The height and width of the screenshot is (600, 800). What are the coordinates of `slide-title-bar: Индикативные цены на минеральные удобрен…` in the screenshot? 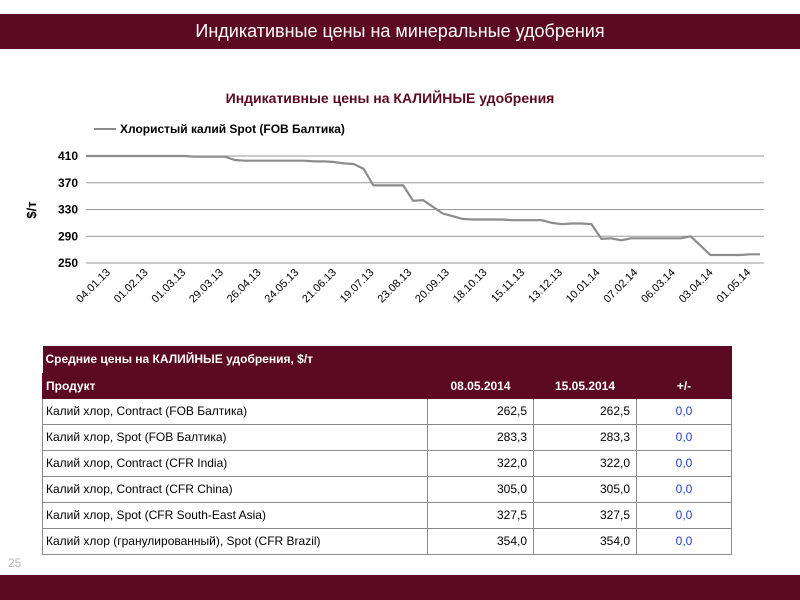 It's located at (400, 31).